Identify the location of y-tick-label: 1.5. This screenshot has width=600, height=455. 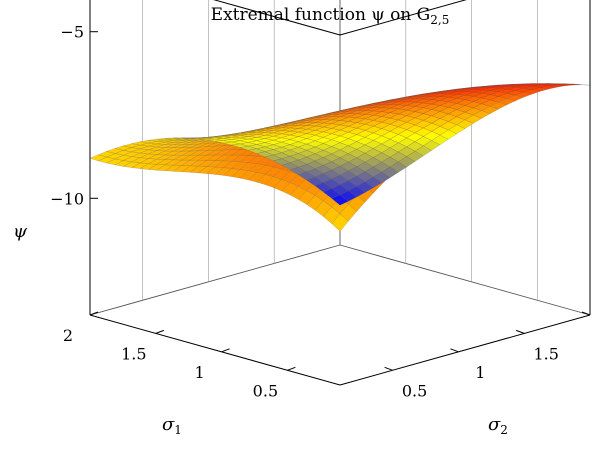
(545, 353).